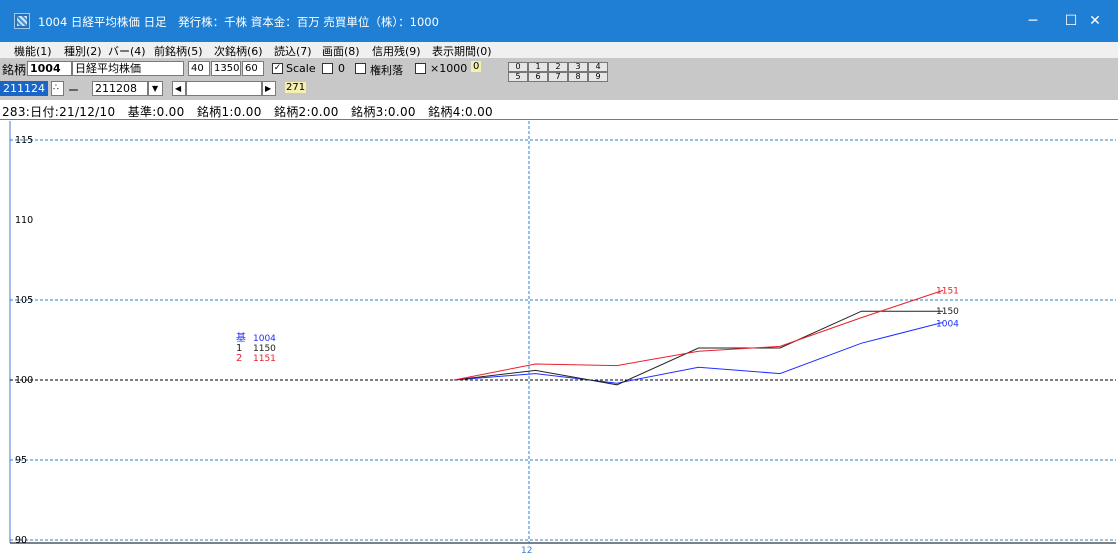 This screenshot has height=558, width=1118. I want to click on number-button-5: 5, so click(518, 77).